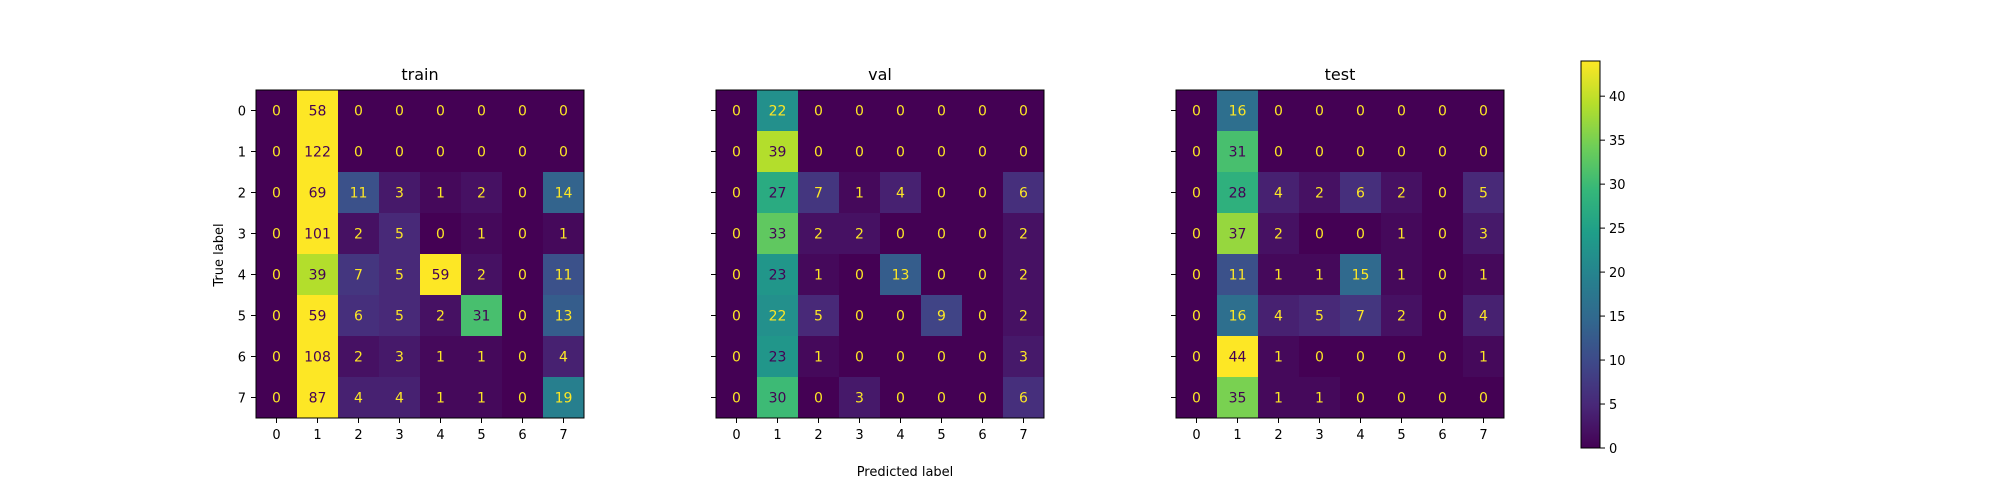 This screenshot has width=2000, height=500. I want to click on cell-value: 23, so click(778, 358).